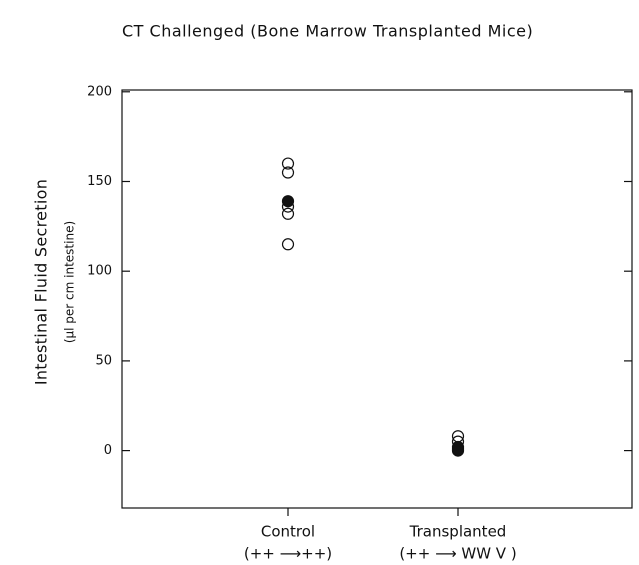 This screenshot has height=565, width=639. I want to click on x-tick-sublabel: (++ ⟶++), so click(288, 554).